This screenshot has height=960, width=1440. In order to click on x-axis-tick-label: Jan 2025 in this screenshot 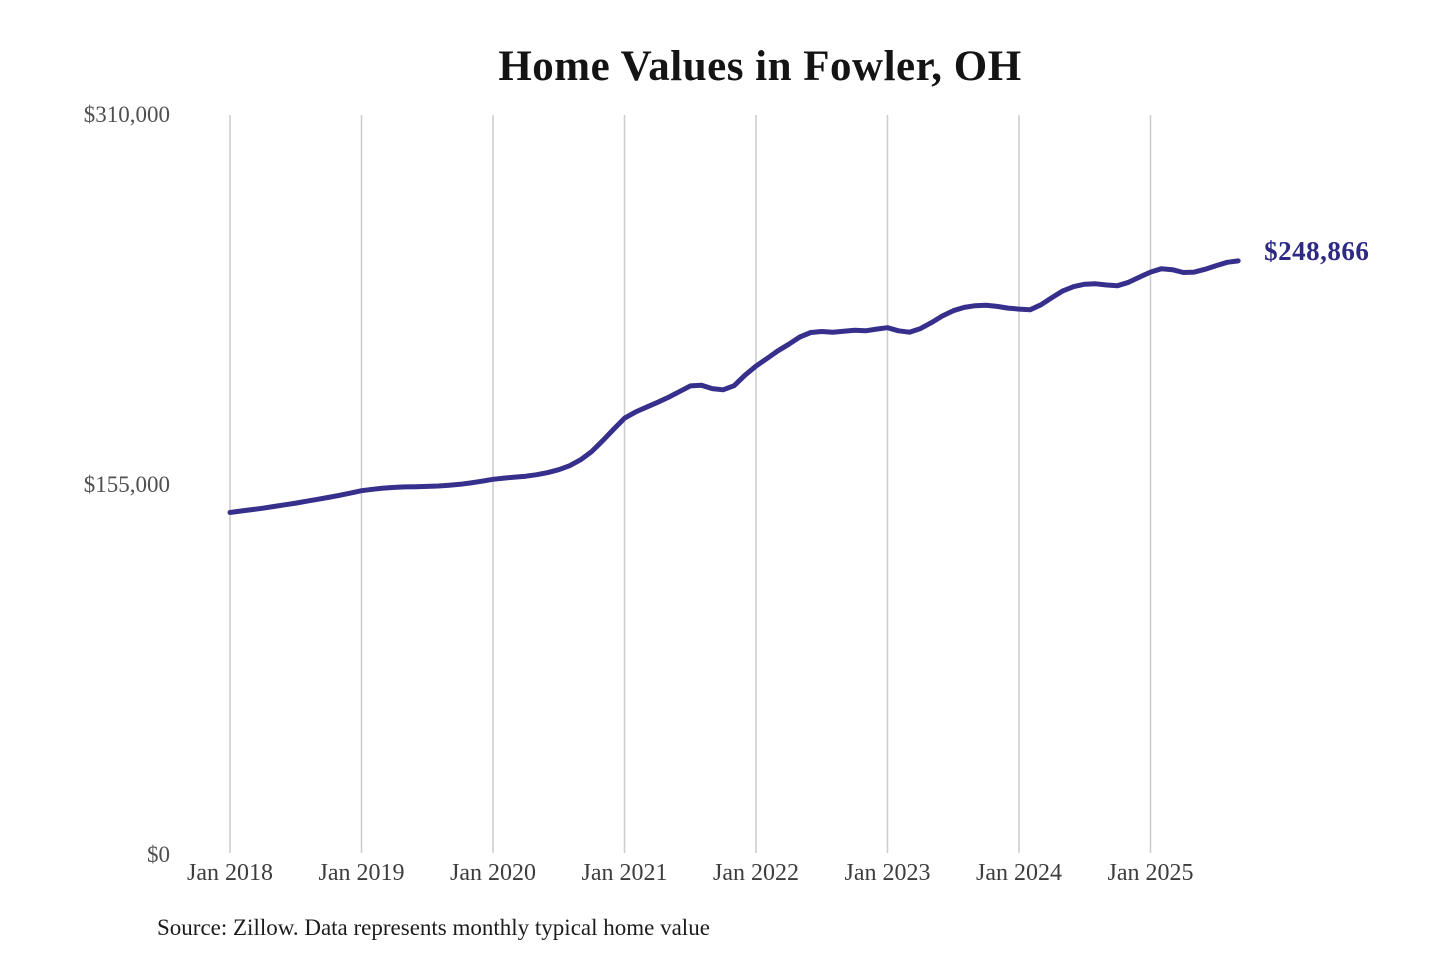, I will do `click(1150, 873)`.